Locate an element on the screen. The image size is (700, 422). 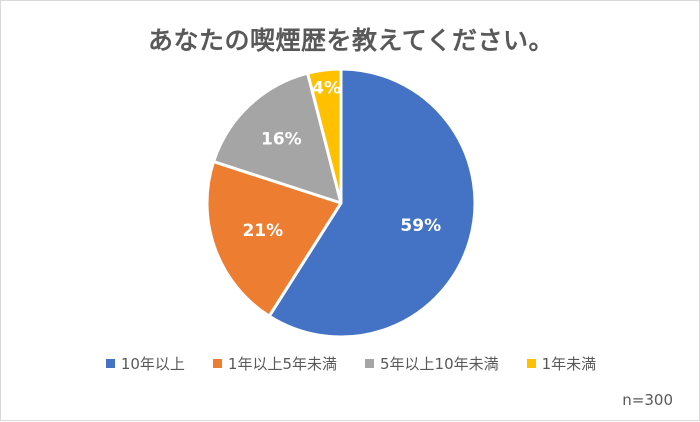
legend-item-1: 10年以上 is located at coordinates (145, 363).